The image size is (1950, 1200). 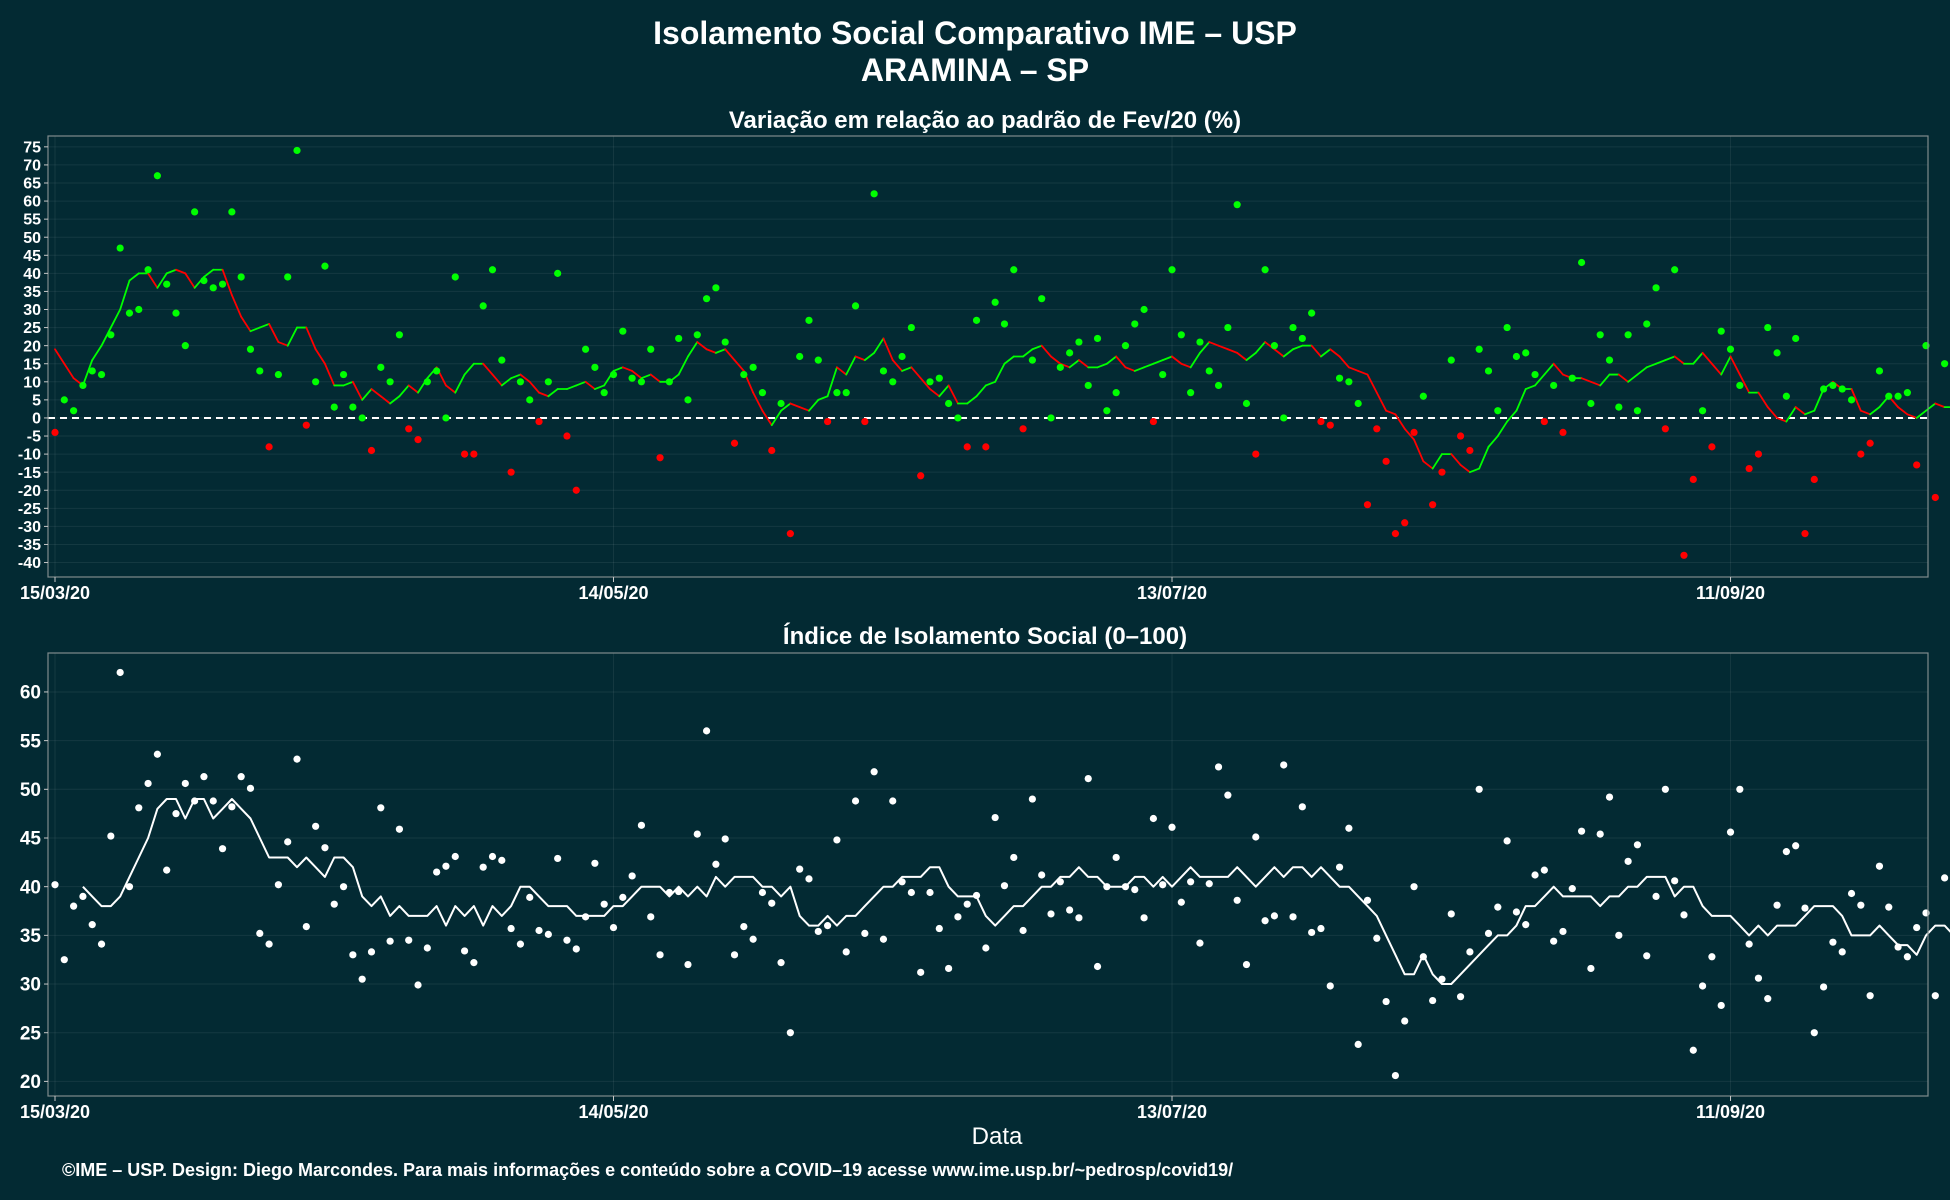 What do you see at coordinates (32, 346) in the screenshot?
I see `y-tick-label: 20` at bounding box center [32, 346].